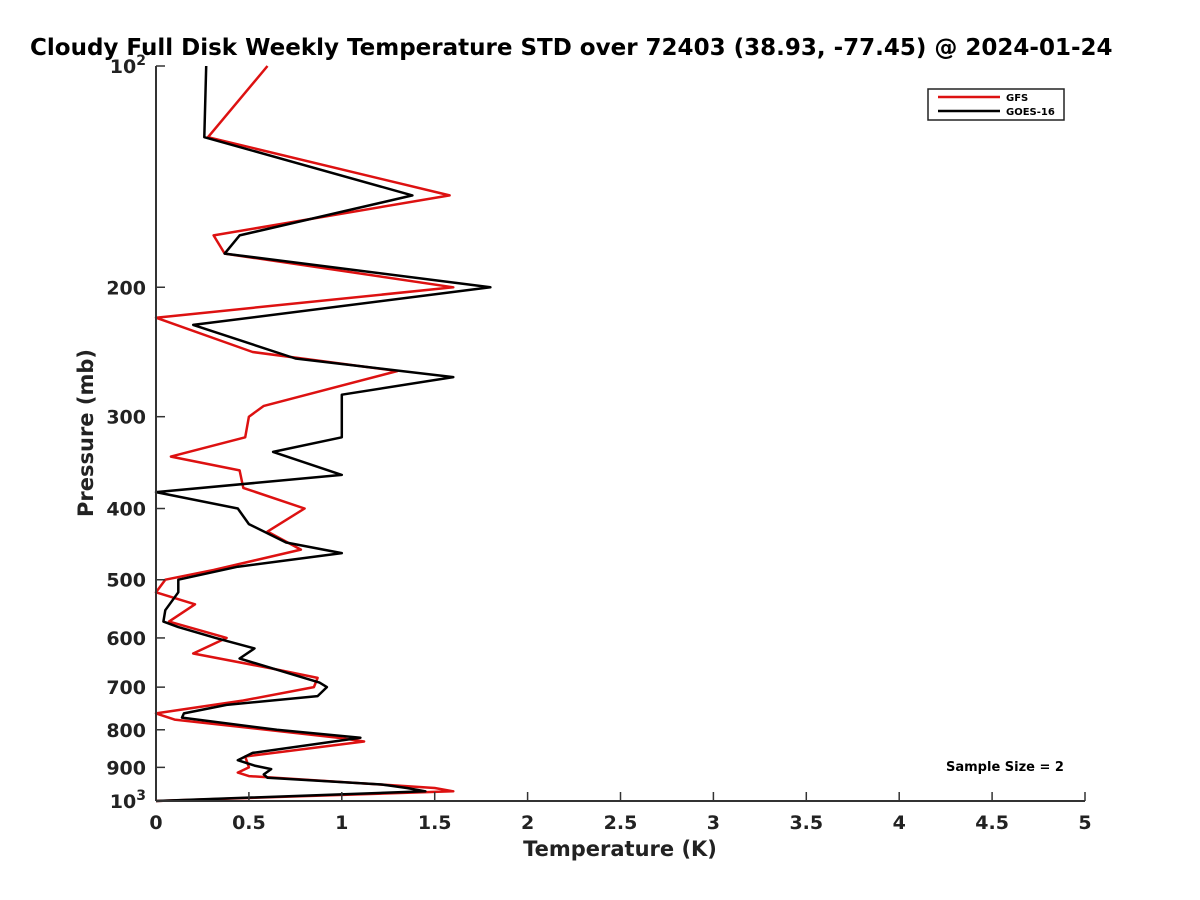 This screenshot has height=900, width=1200. What do you see at coordinates (126, 418) in the screenshot?
I see `y-tick-label: 300` at bounding box center [126, 418].